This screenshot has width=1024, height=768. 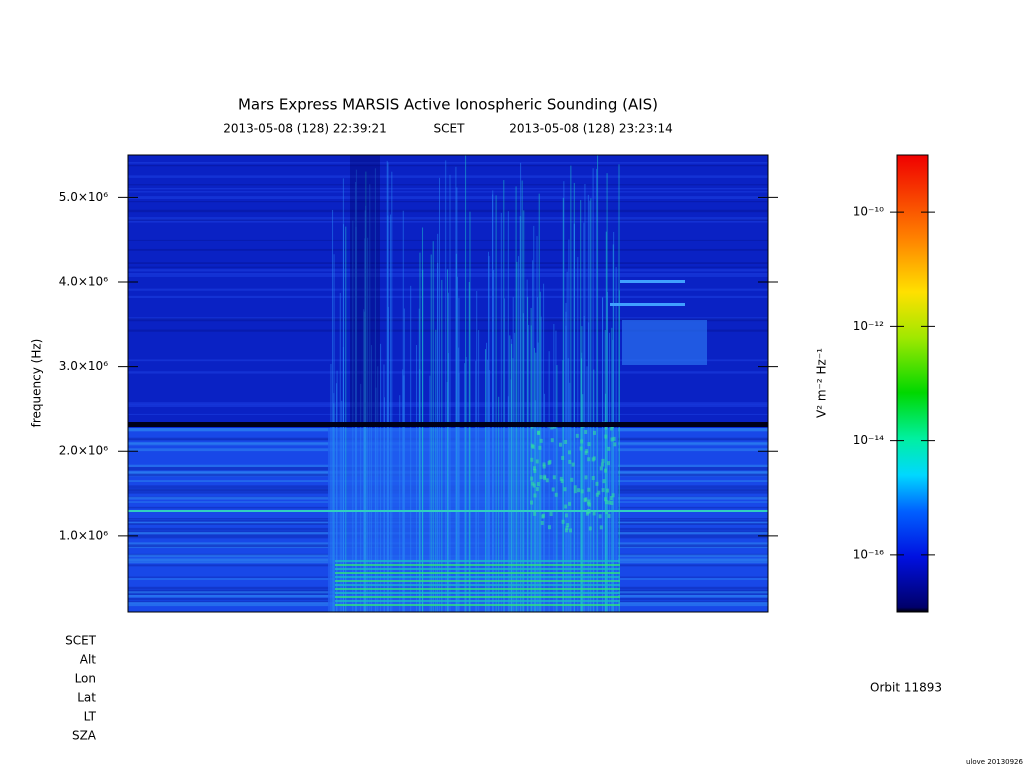 I want to click on colorbar, so click(x=912, y=383).